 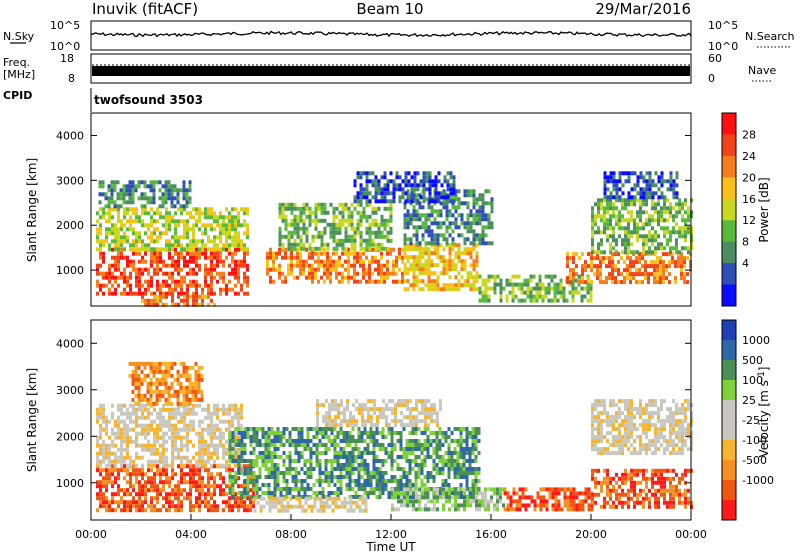 What do you see at coordinates (32, 210) in the screenshot?
I see `power-ylabel: Slant Range [km]` at bounding box center [32, 210].